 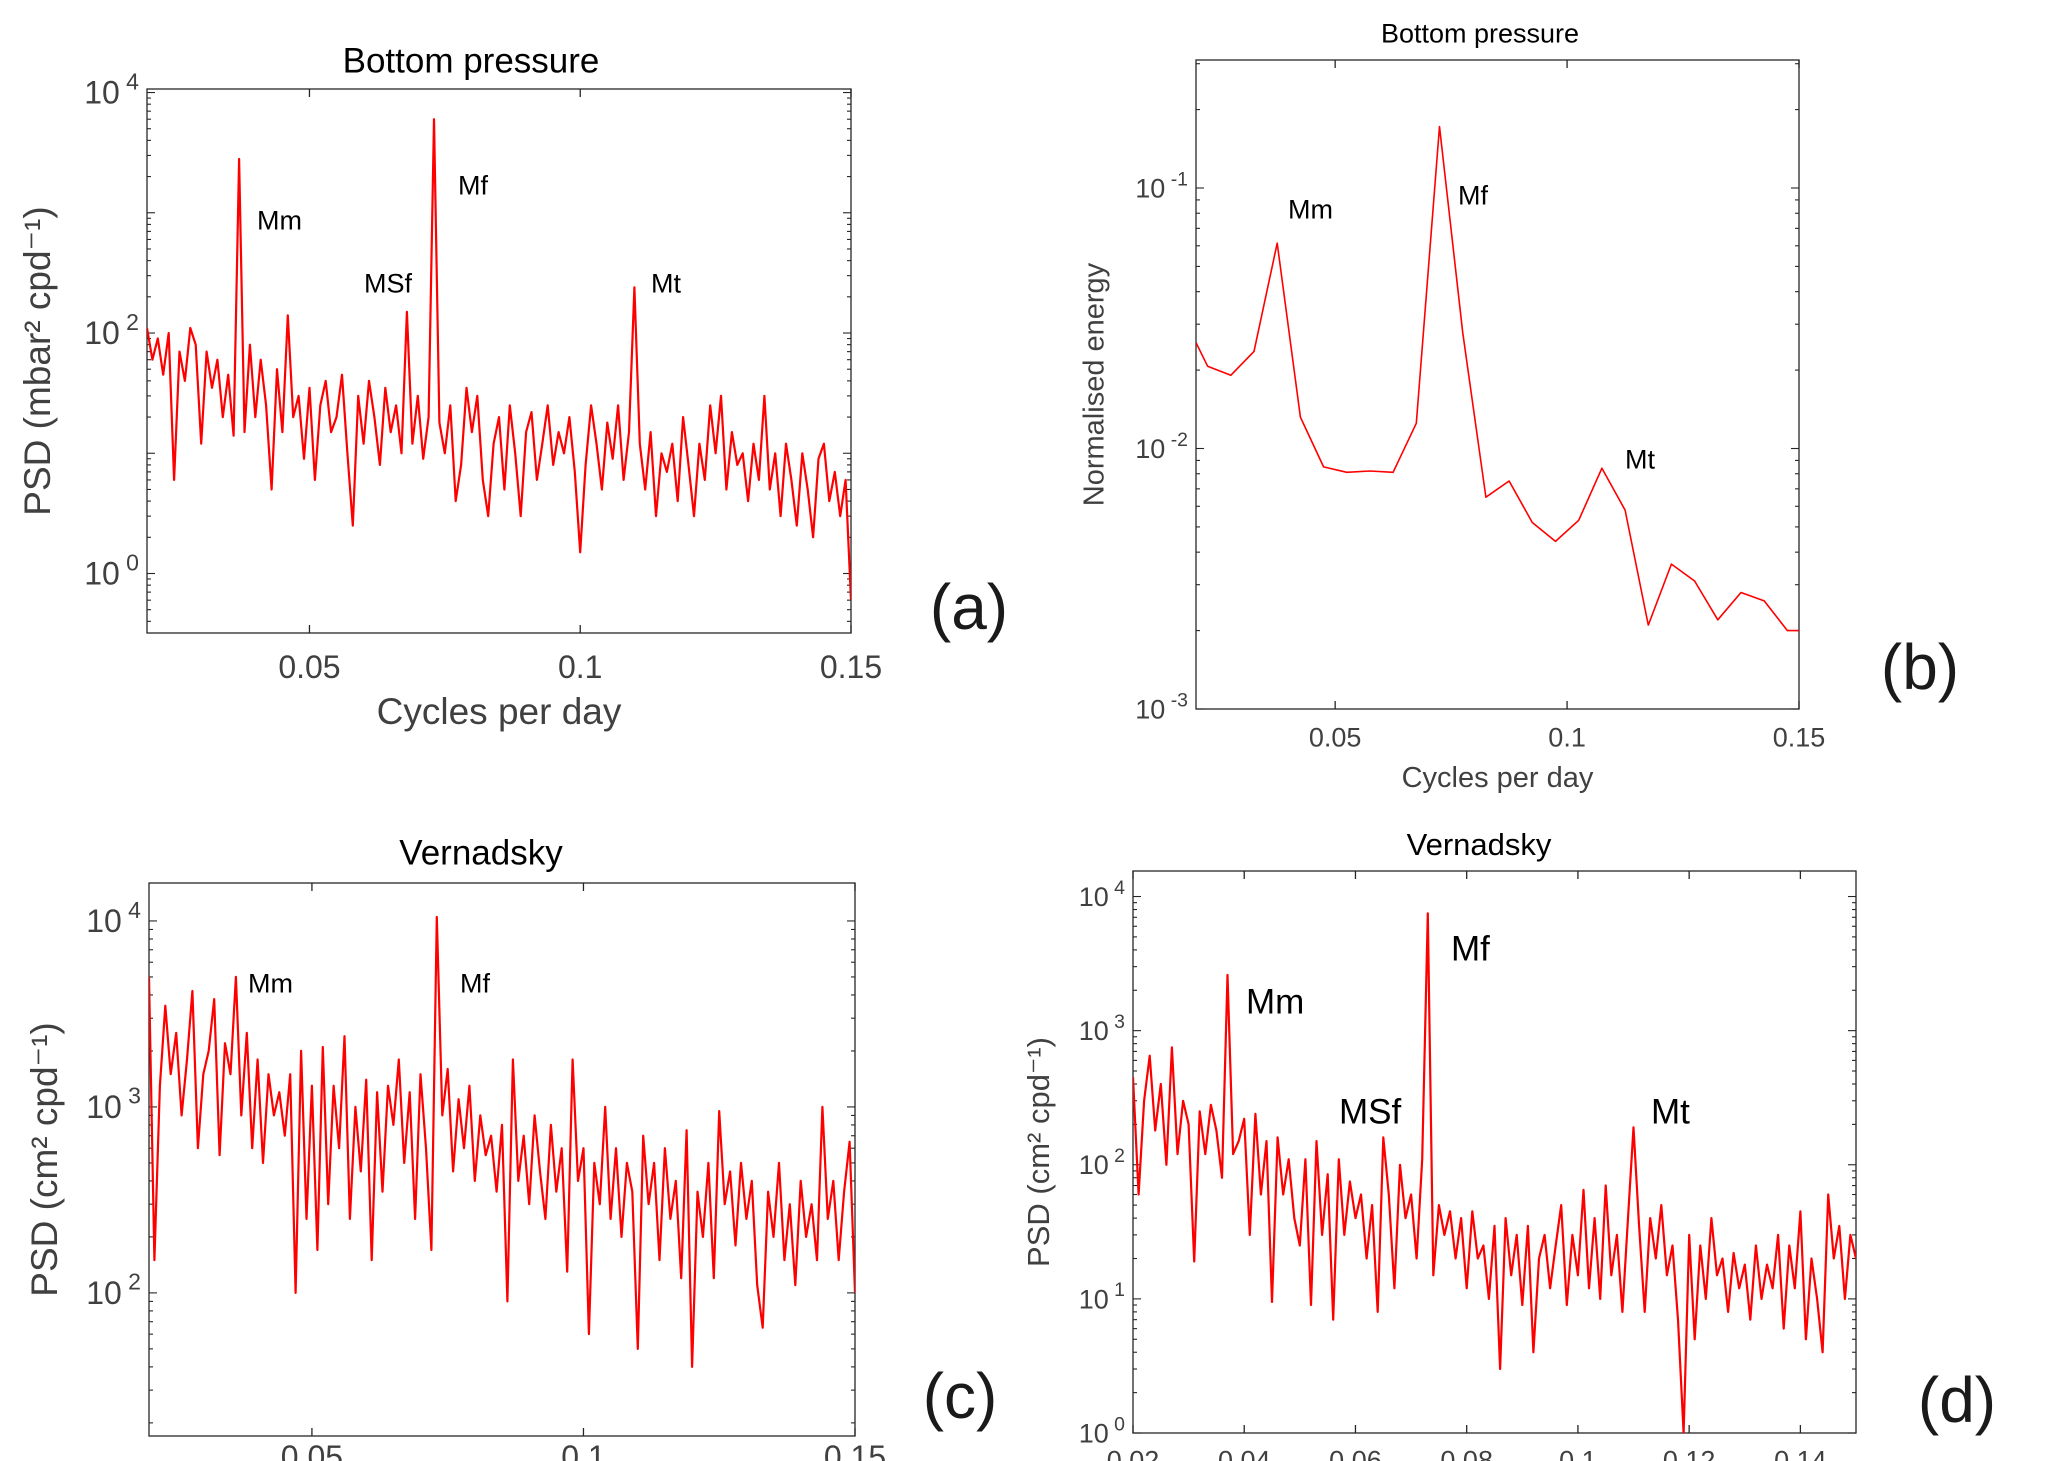 I want to click on y-tick-label: 10 -3, so click(x=1161, y=706).